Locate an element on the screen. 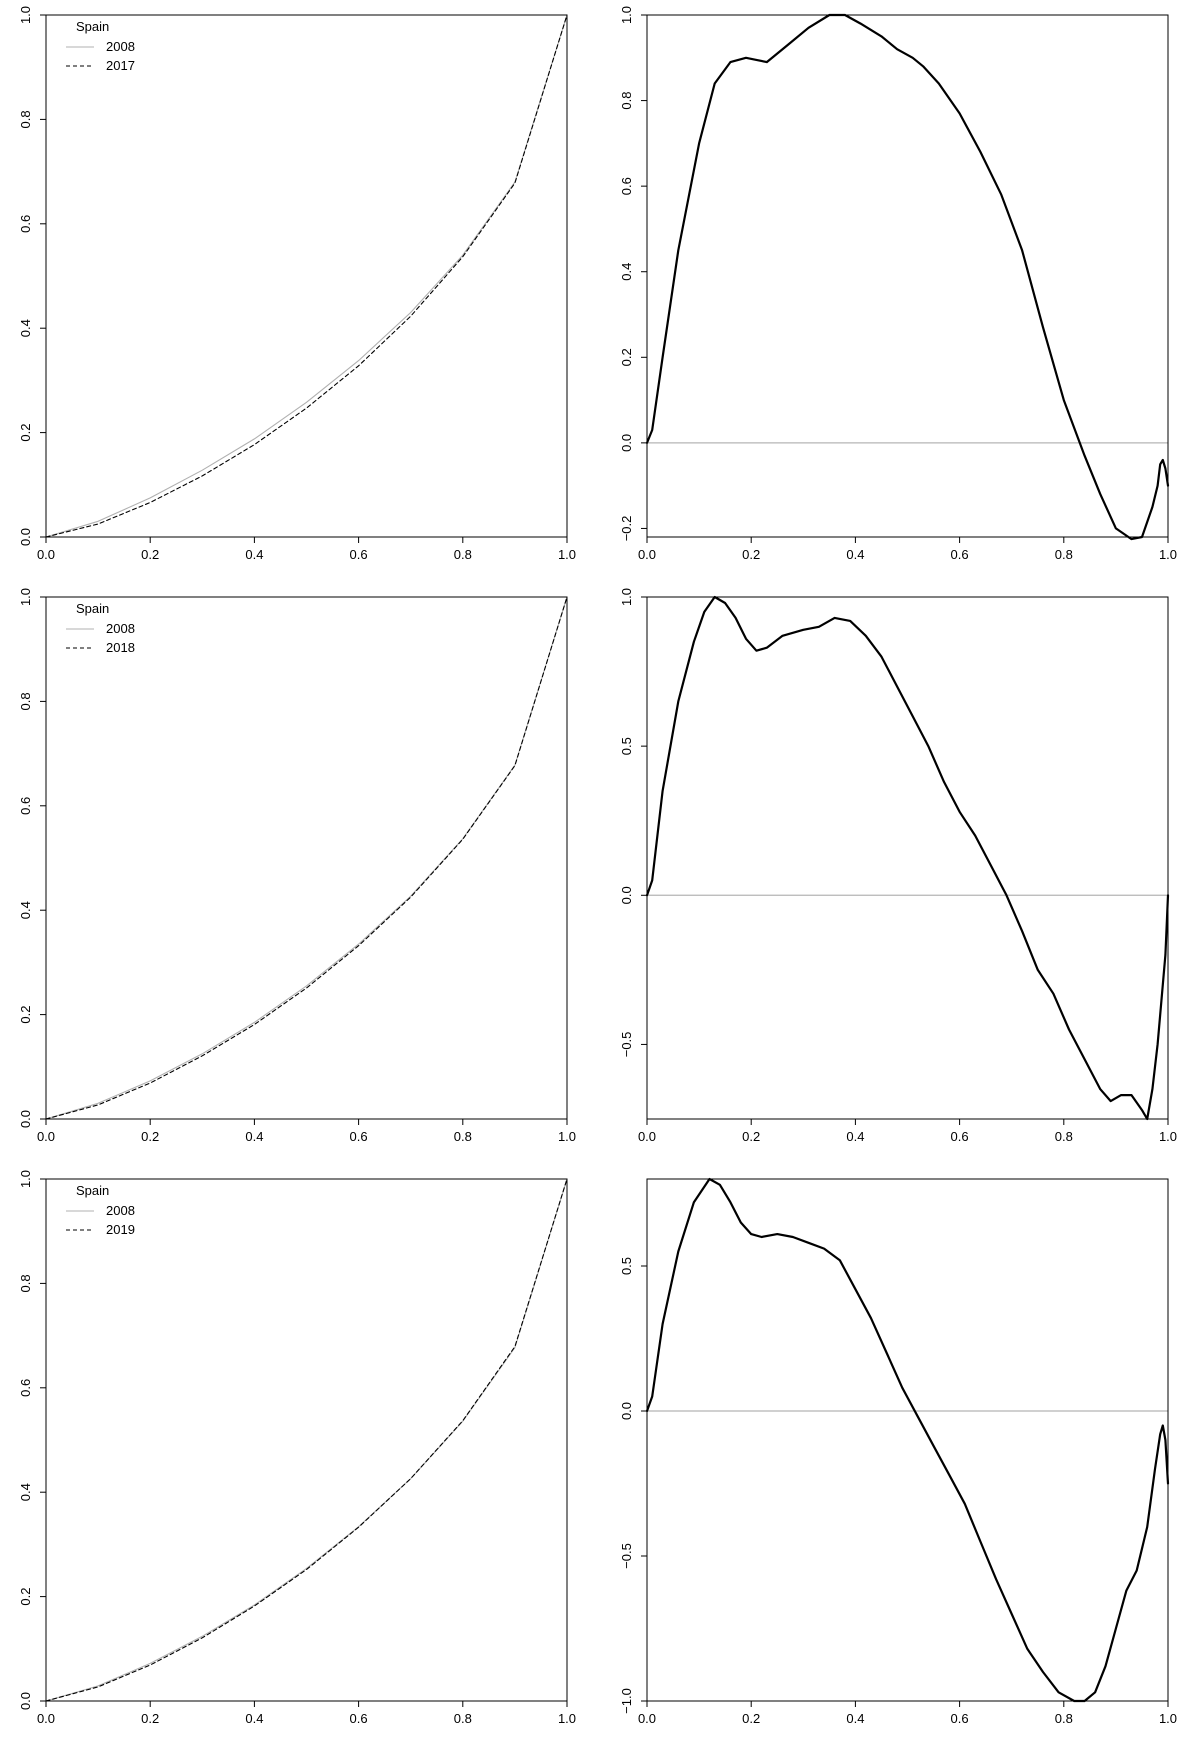 This screenshot has height=1738, width=1186. series-line-2018 is located at coordinates (306, 858).